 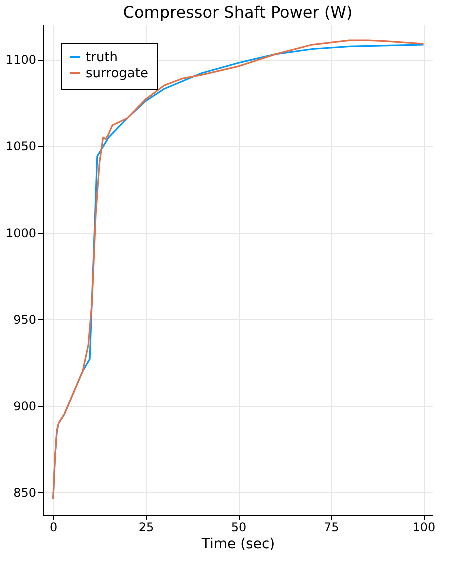 What do you see at coordinates (25, 319) in the screenshot?
I see `y-tick-label: 950` at bounding box center [25, 319].